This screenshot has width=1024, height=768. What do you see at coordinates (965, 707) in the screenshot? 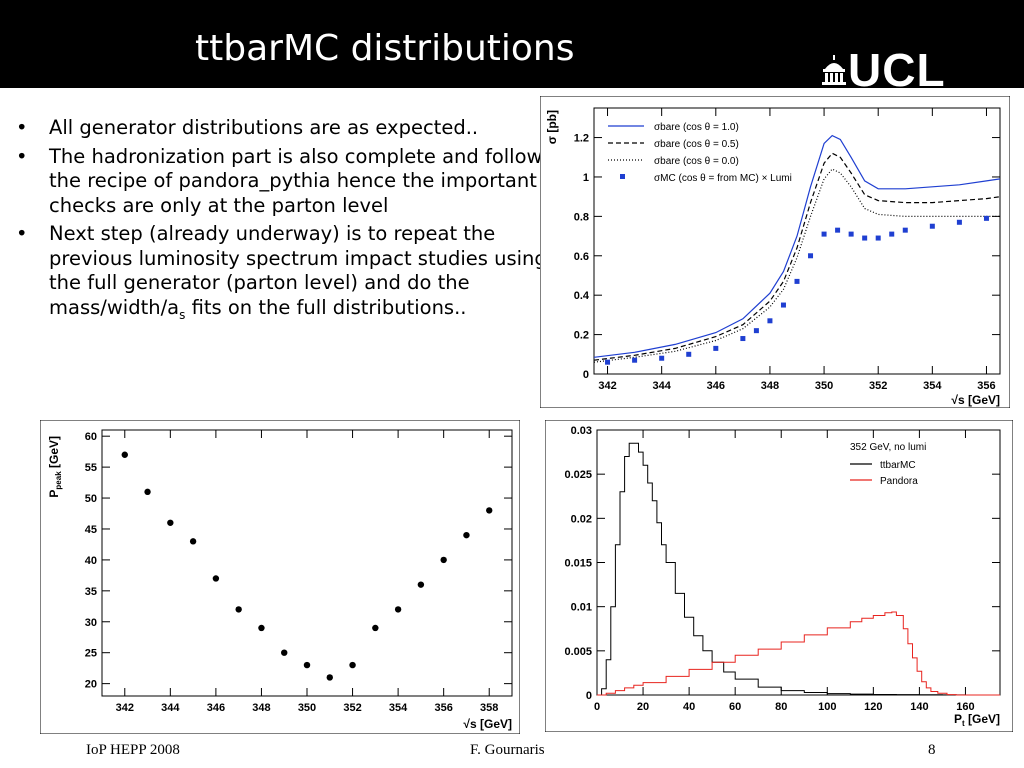
I see `x-tick-label: 160` at bounding box center [965, 707].